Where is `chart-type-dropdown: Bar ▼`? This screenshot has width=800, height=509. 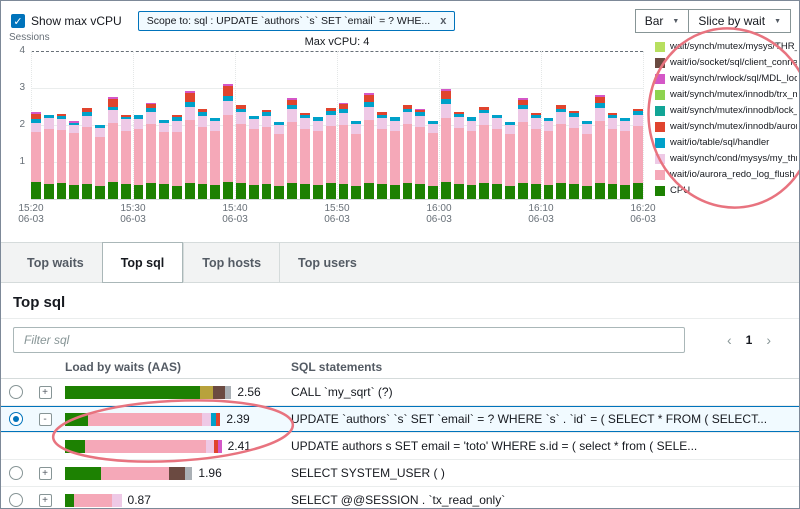 chart-type-dropdown: Bar ▼ is located at coordinates (662, 21).